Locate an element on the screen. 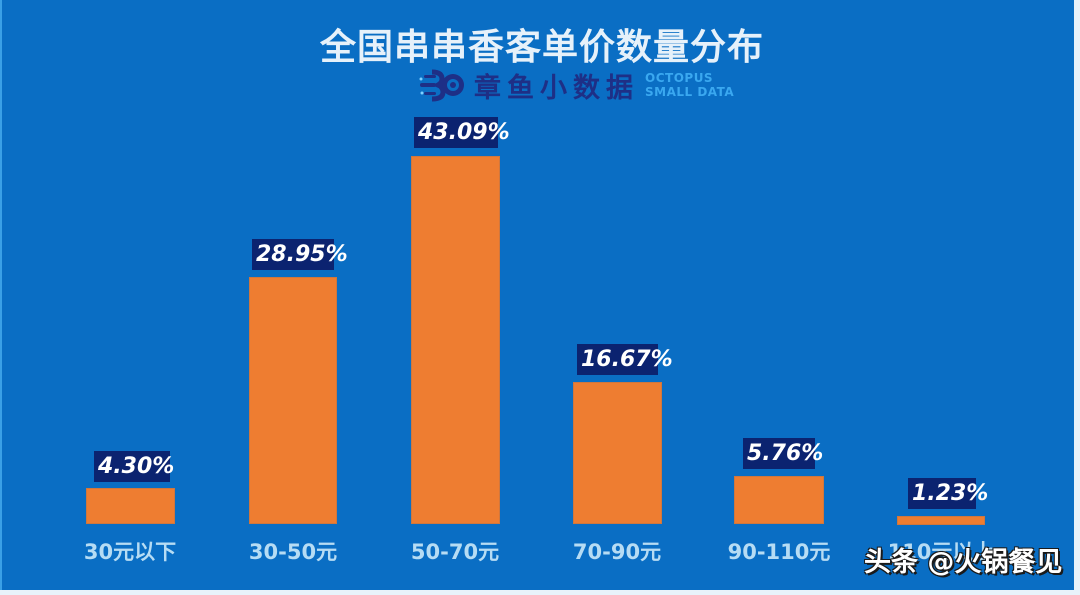 The width and height of the screenshot is (1080, 595). value-label: 16.67% is located at coordinates (625, 359).